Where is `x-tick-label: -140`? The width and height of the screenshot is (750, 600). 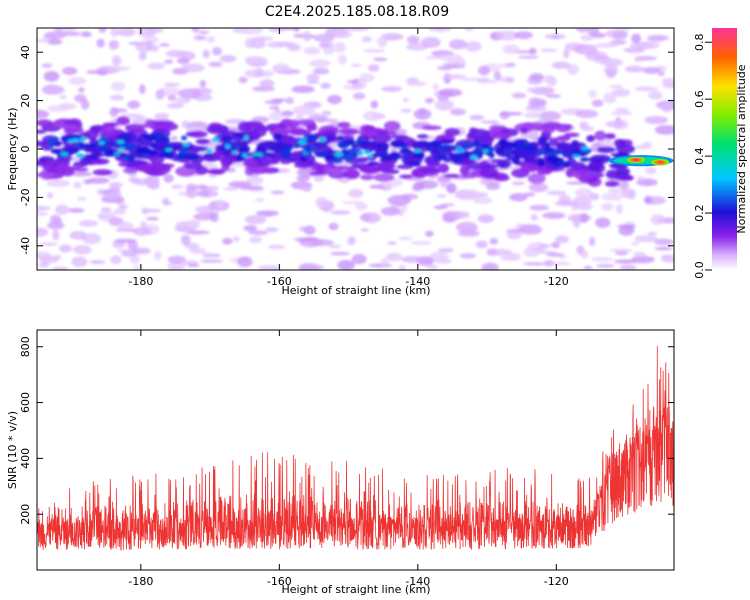 x-tick-label: -140 is located at coordinates (417, 581).